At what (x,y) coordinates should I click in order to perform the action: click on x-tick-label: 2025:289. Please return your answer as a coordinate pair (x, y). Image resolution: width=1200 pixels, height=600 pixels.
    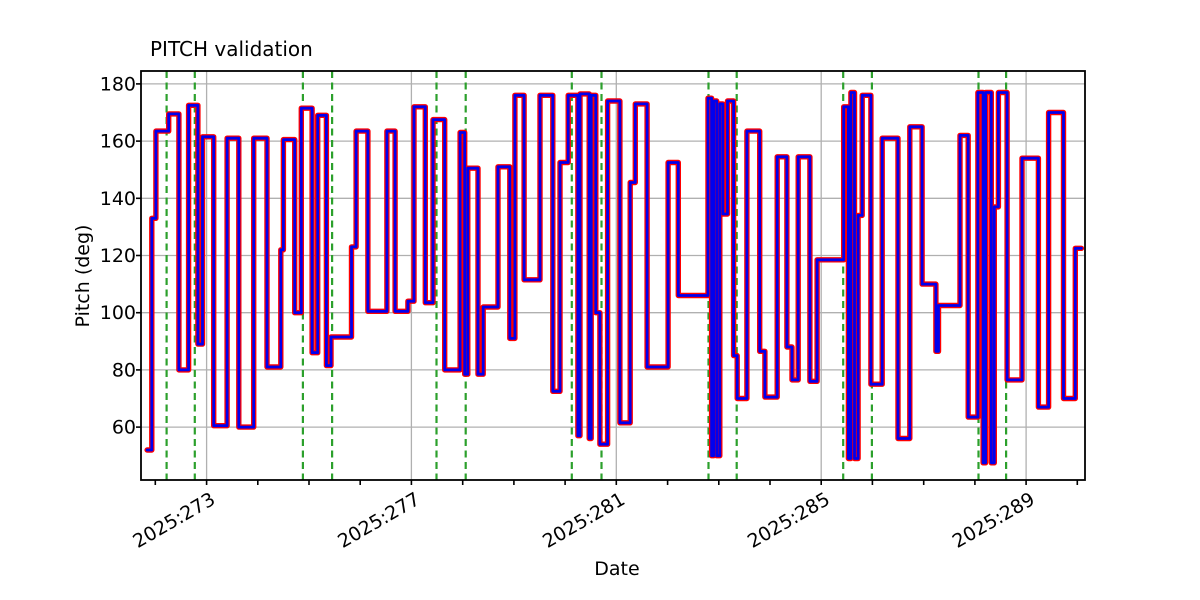
    Looking at the image, I should click on (994, 520).